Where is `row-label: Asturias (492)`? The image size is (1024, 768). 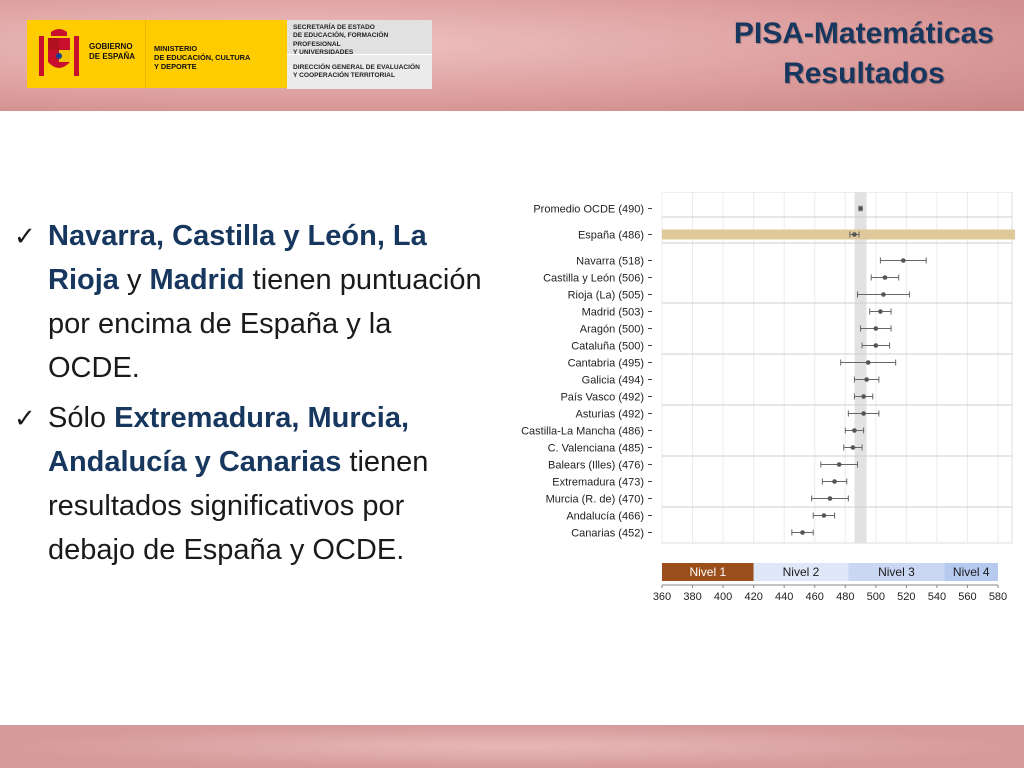
row-label: Asturias (492) is located at coordinates (610, 415).